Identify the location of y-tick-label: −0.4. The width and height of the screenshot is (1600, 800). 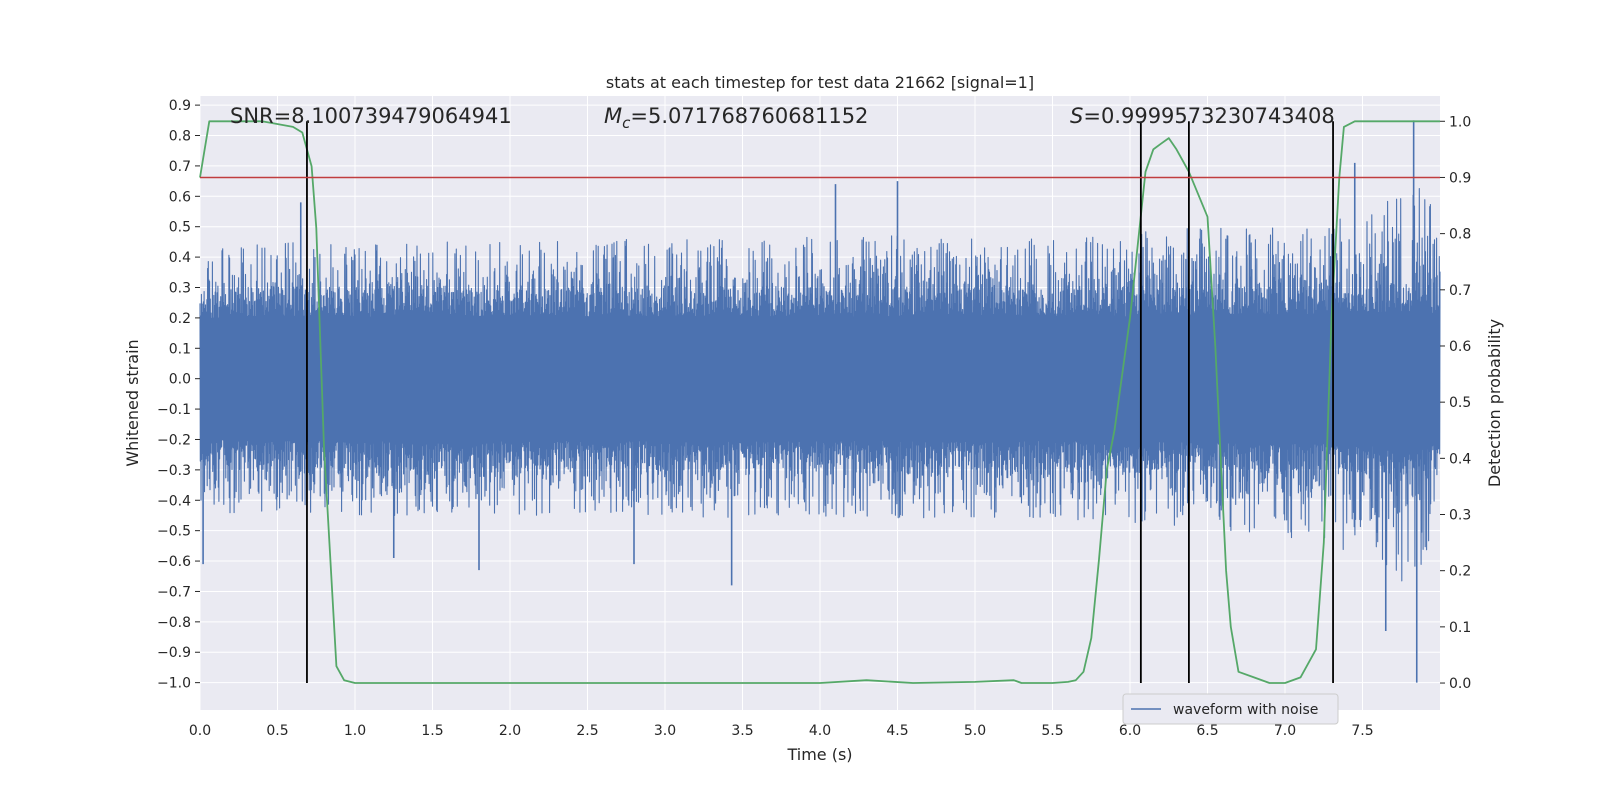
(174, 501).